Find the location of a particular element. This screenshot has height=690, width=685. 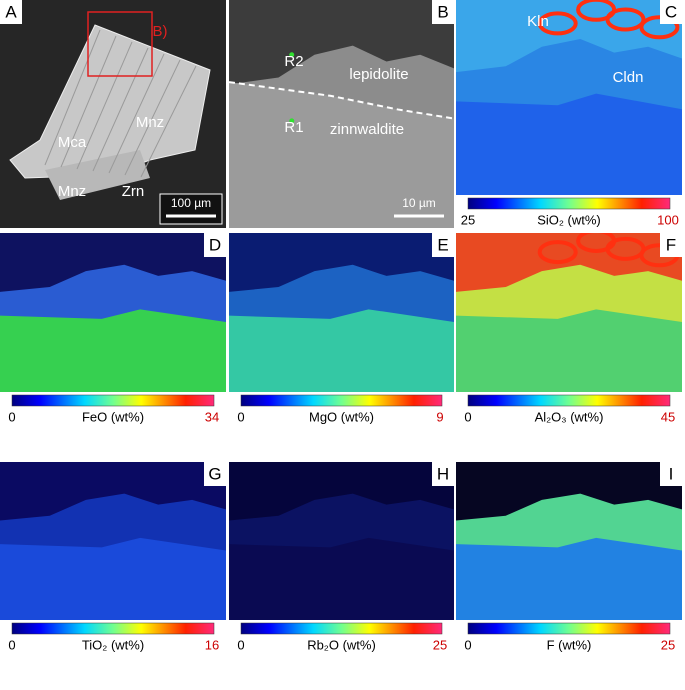

panel-letter: I is located at coordinates (671, 473).